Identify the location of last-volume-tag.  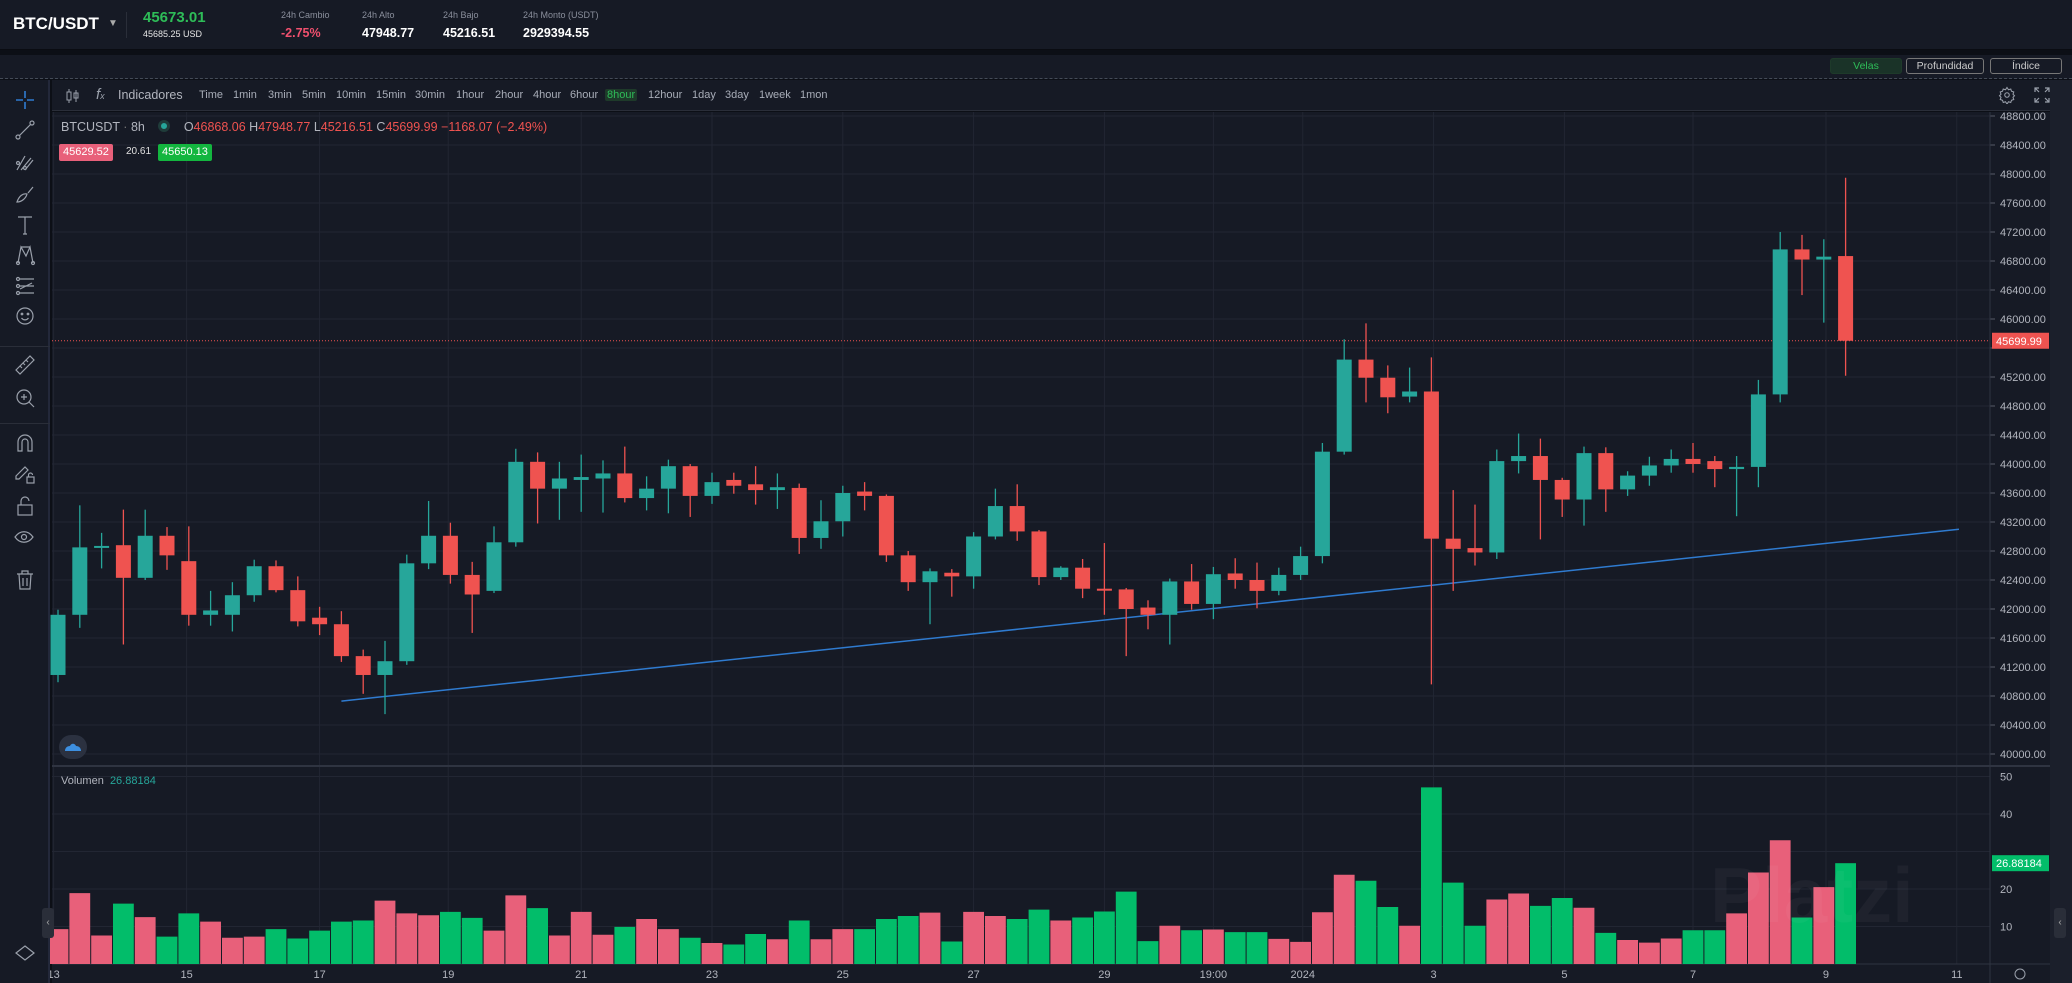
(2020, 863).